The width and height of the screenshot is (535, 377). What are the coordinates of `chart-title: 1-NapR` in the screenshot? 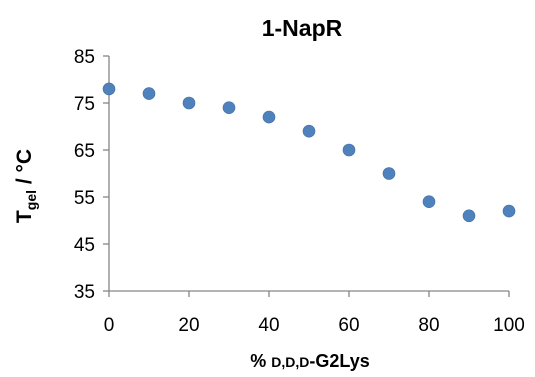 It's located at (302, 28).